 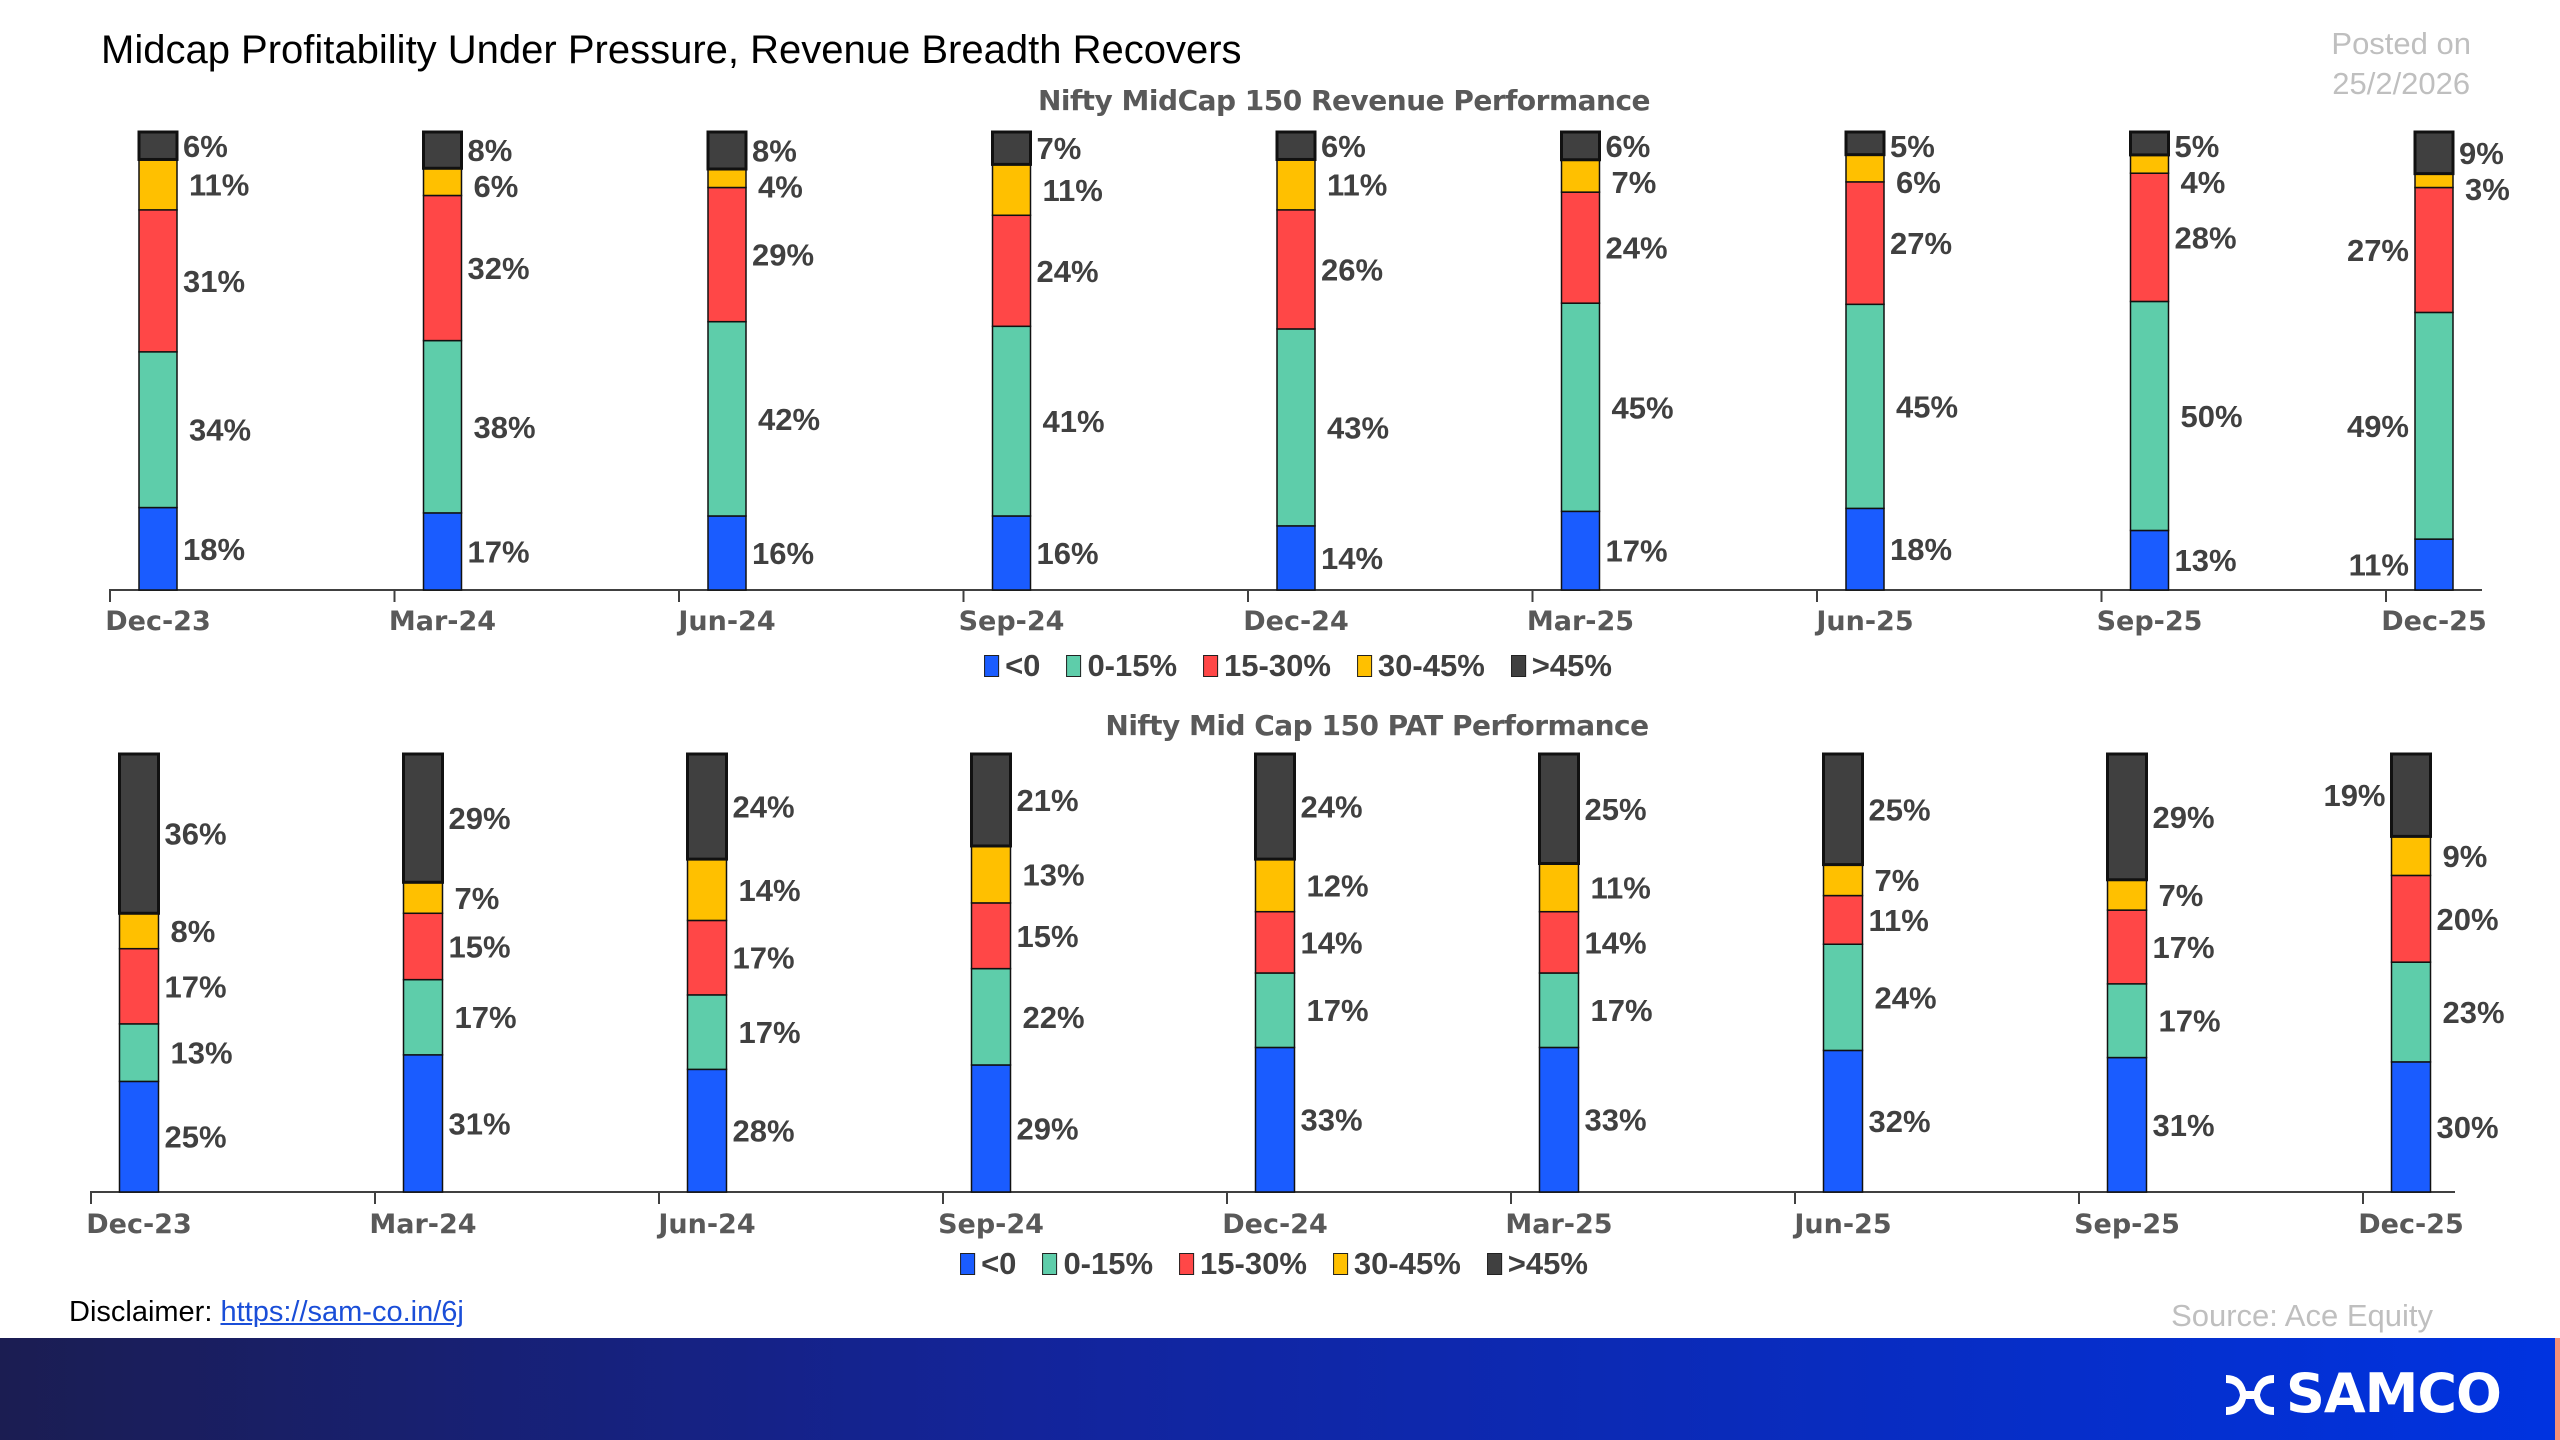 What do you see at coordinates (1537, 1264) in the screenshot?
I see `legend-item: >45%` at bounding box center [1537, 1264].